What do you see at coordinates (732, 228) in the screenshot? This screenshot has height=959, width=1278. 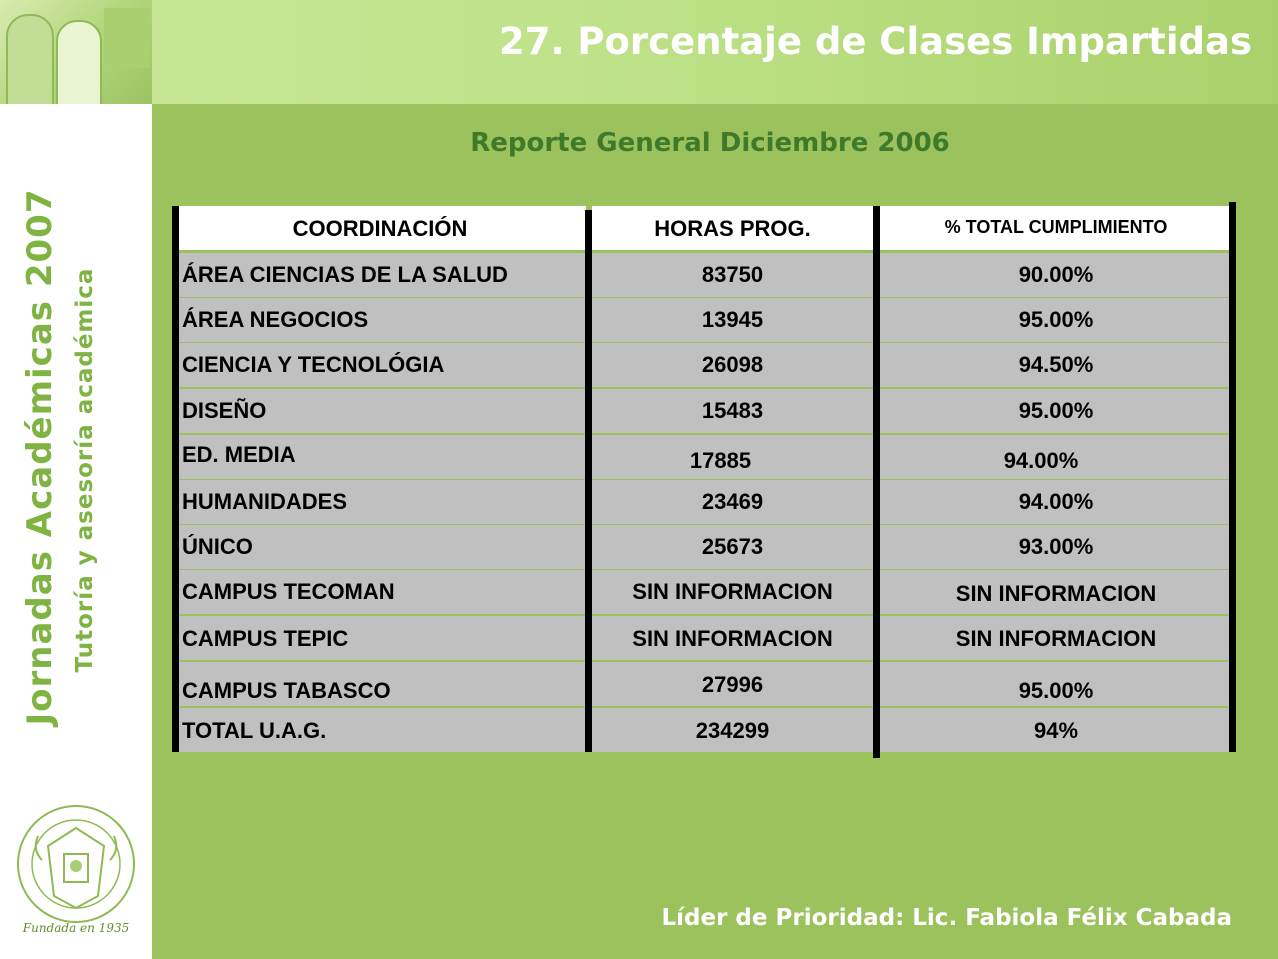 I see `column-header-horas: HORAS PROG.` at bounding box center [732, 228].